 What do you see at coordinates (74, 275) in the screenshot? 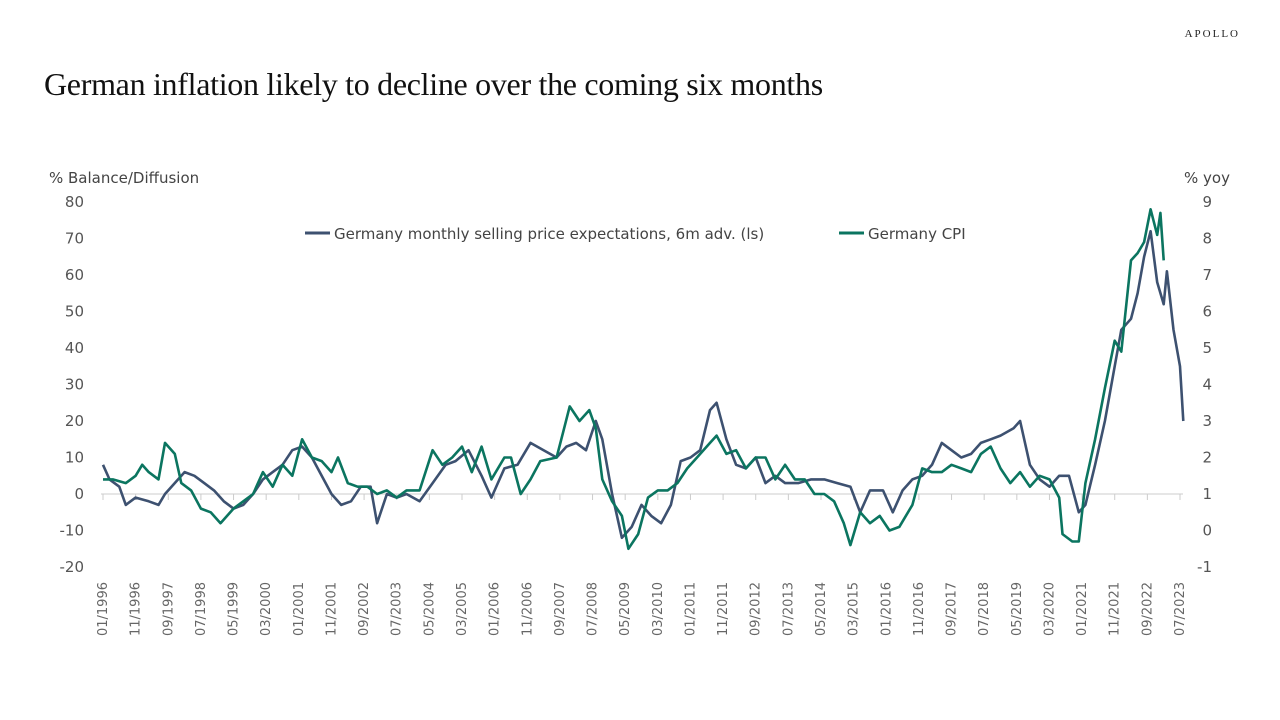
I see `left-tick-label: 60` at bounding box center [74, 275].